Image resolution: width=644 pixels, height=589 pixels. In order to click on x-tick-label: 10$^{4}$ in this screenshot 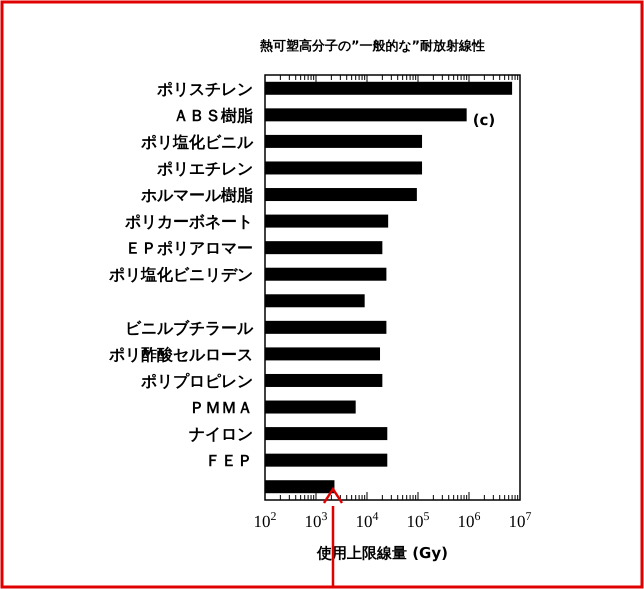, I will do `click(367, 520)`.